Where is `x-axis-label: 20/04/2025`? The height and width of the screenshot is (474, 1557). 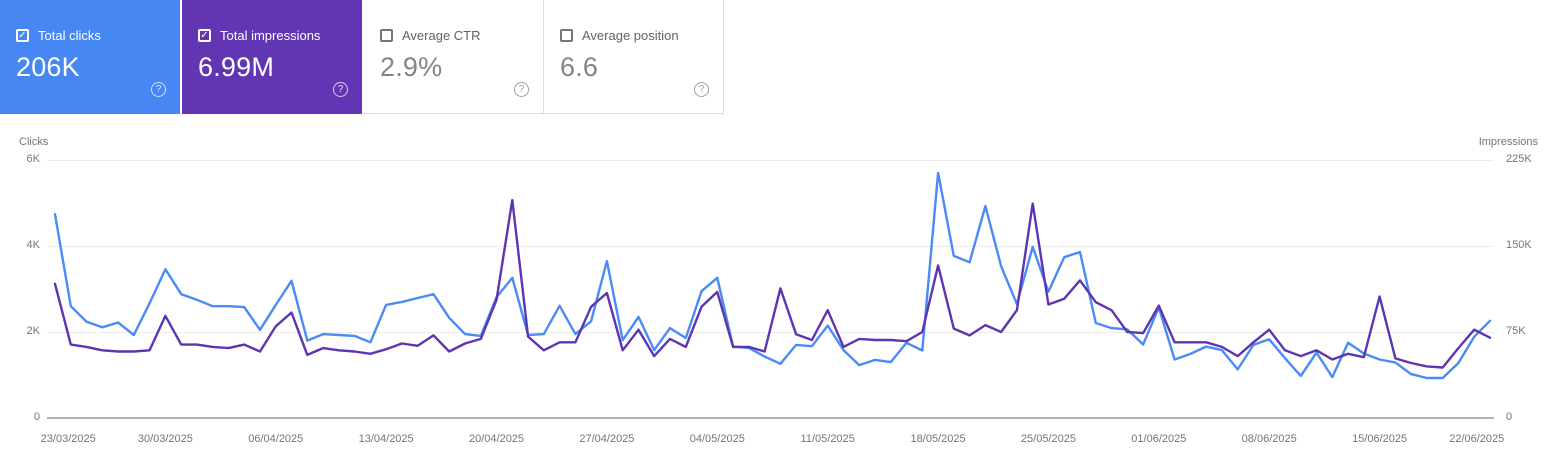
x-axis-label: 20/04/2025 is located at coordinates (497, 439).